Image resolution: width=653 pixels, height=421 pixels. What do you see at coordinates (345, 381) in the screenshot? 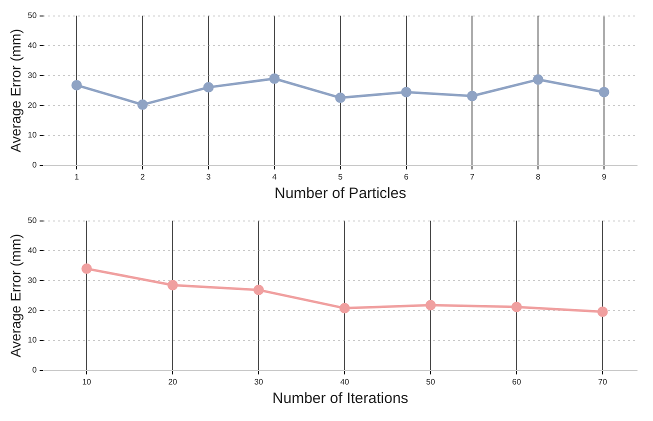
I see `x-tick-label: 40` at bounding box center [345, 381].